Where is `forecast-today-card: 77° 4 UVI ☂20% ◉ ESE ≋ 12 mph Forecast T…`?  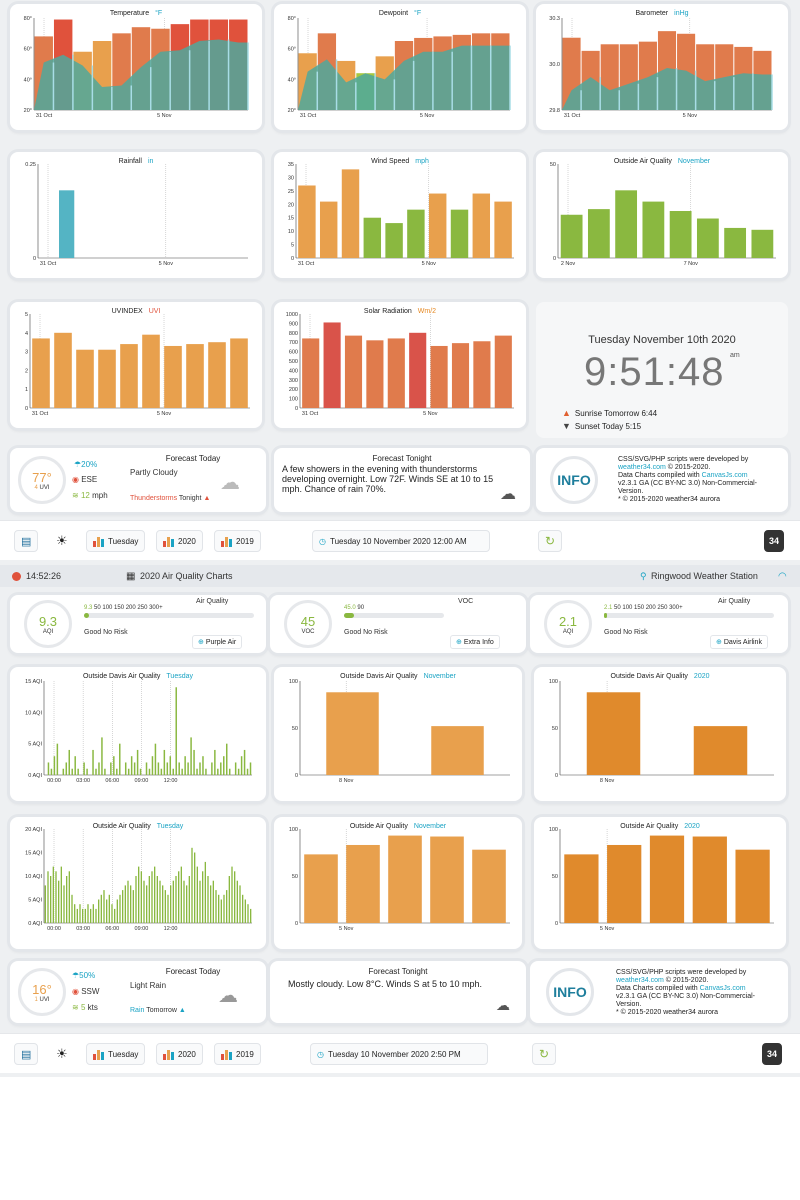
forecast-today-card: 77° 4 UVI ☂20% ◉ ESE ≋ 12 mph Forecast T… is located at coordinates (138, 480).